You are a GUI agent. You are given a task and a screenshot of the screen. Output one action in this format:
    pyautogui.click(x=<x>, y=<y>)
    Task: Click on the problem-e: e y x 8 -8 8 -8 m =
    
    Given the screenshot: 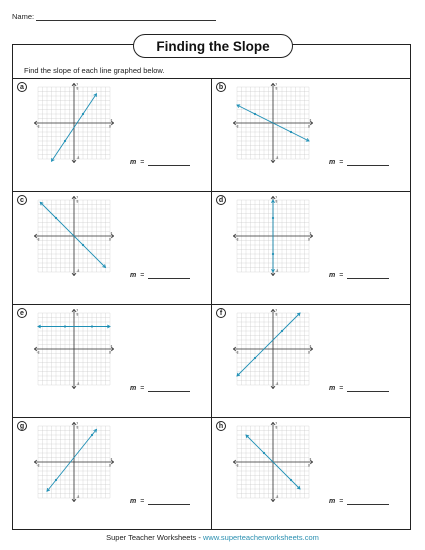 What is the action you would take?
    pyautogui.click(x=111, y=360)
    